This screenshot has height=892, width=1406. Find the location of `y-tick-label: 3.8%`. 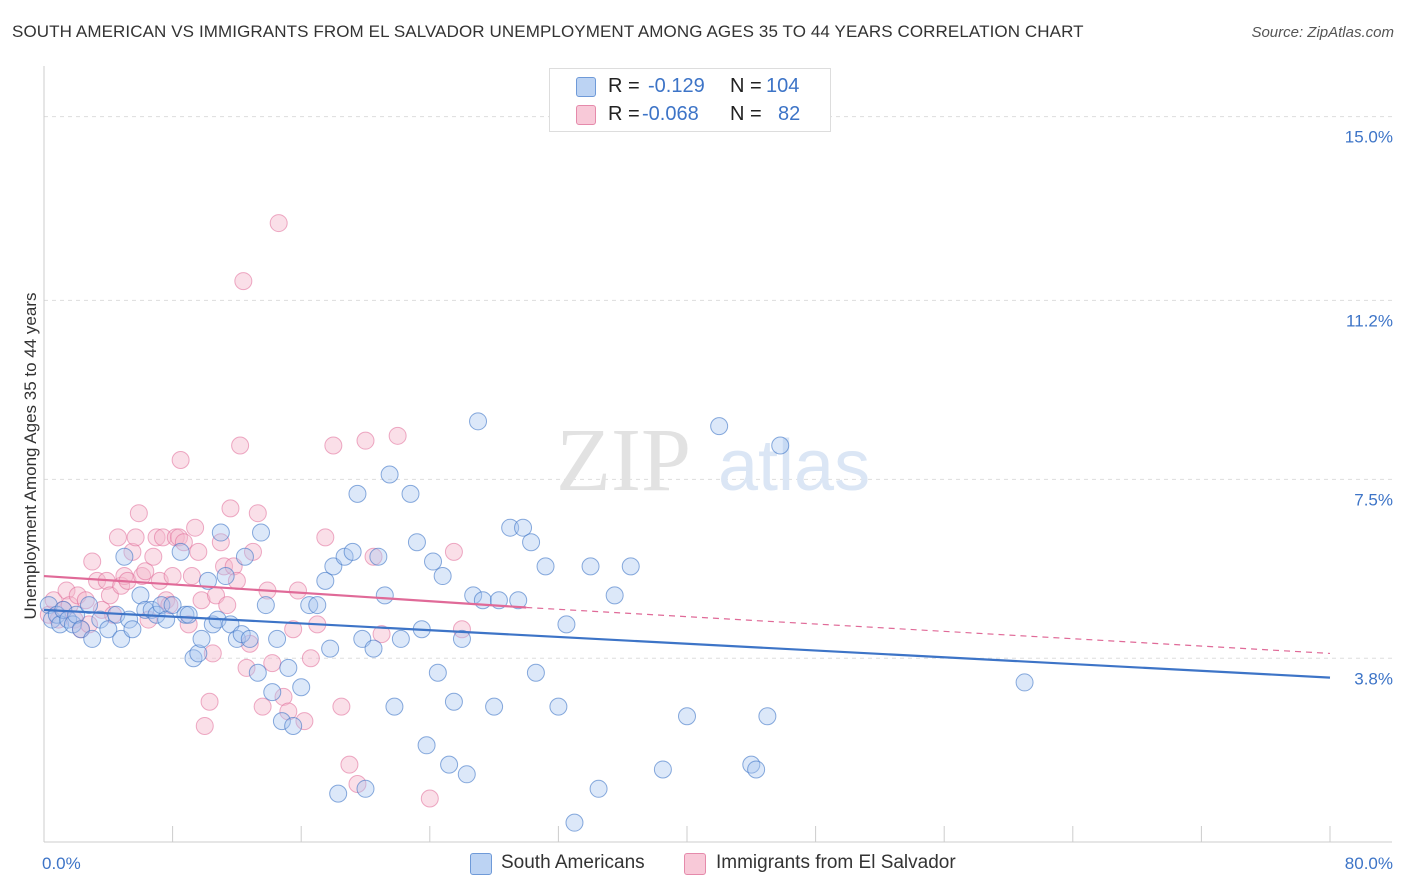

y-tick-label: 3.8% is located at coordinates (1373, 678).